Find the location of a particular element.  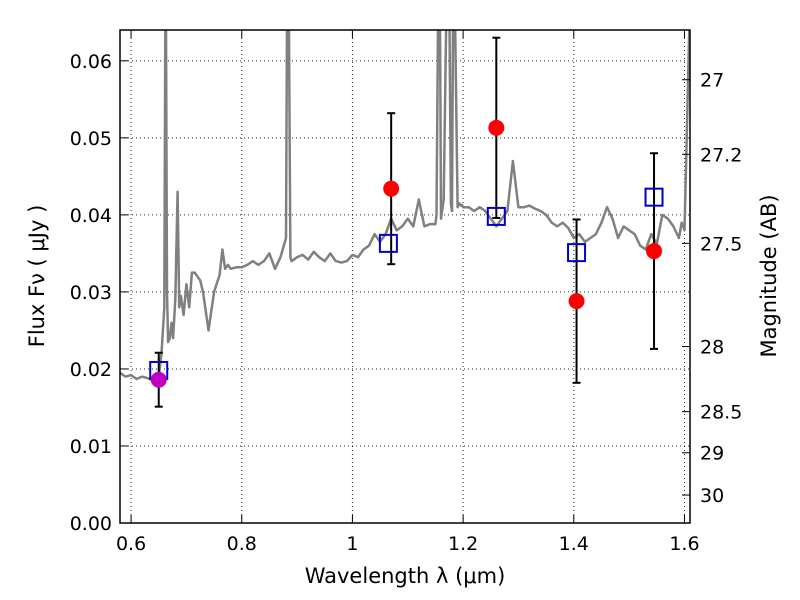

y-tick-label: 0.02 is located at coordinates (91, 370).